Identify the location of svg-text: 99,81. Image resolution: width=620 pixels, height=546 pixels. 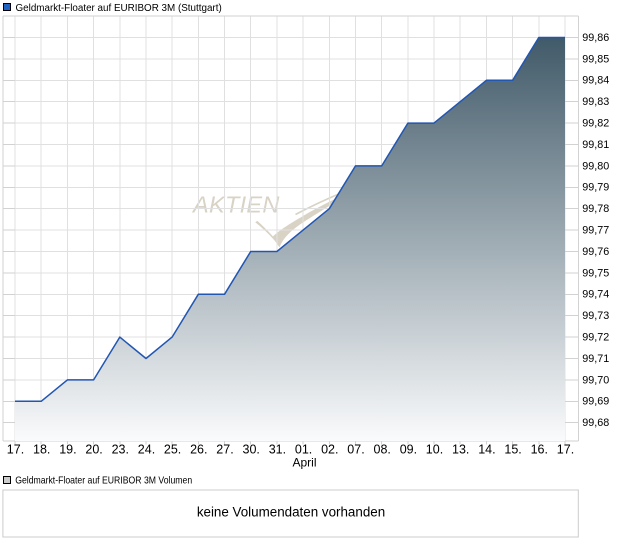
(595, 145).